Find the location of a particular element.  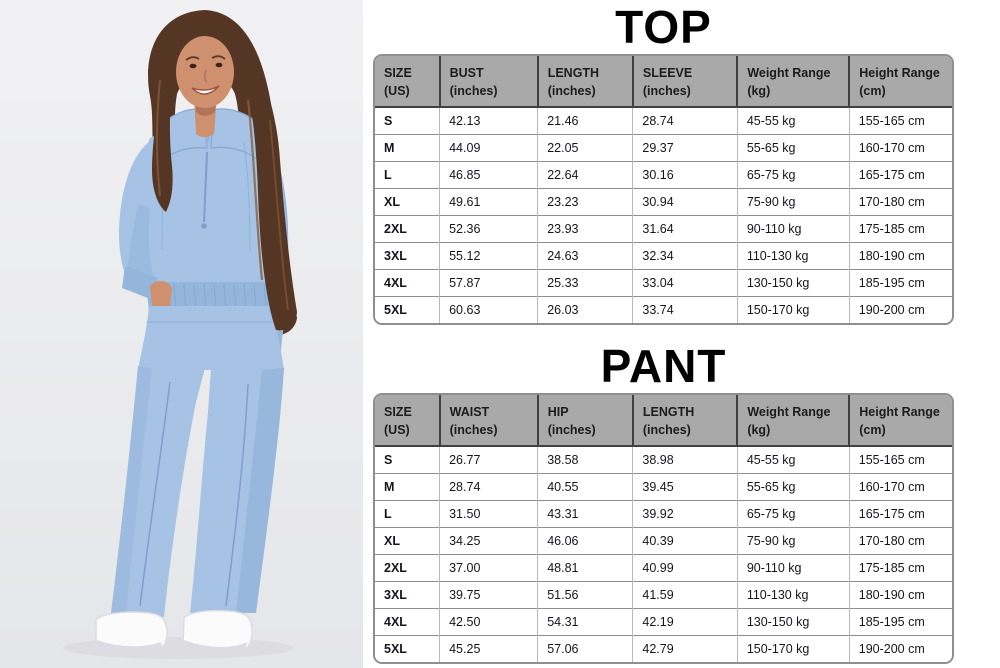

table-cell: 190-200 cm is located at coordinates (900, 309).